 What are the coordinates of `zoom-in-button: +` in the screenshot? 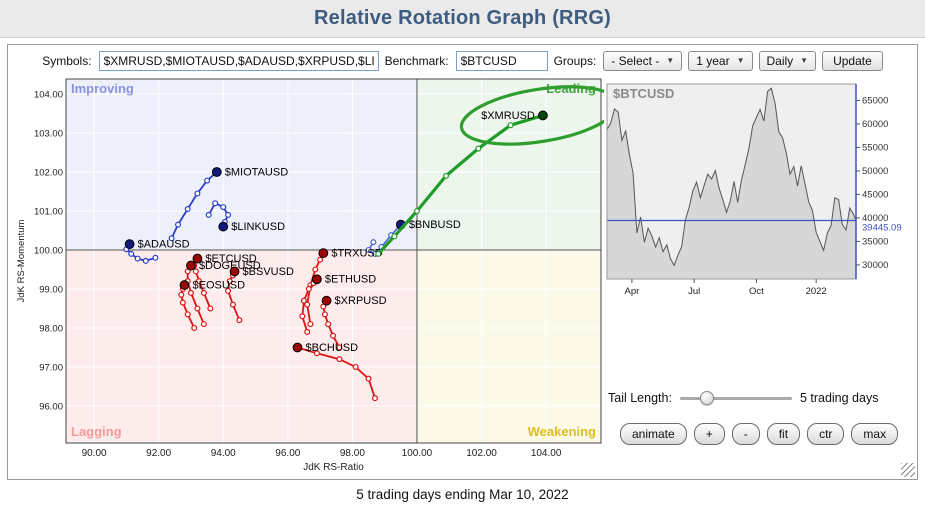 It's located at (709, 434).